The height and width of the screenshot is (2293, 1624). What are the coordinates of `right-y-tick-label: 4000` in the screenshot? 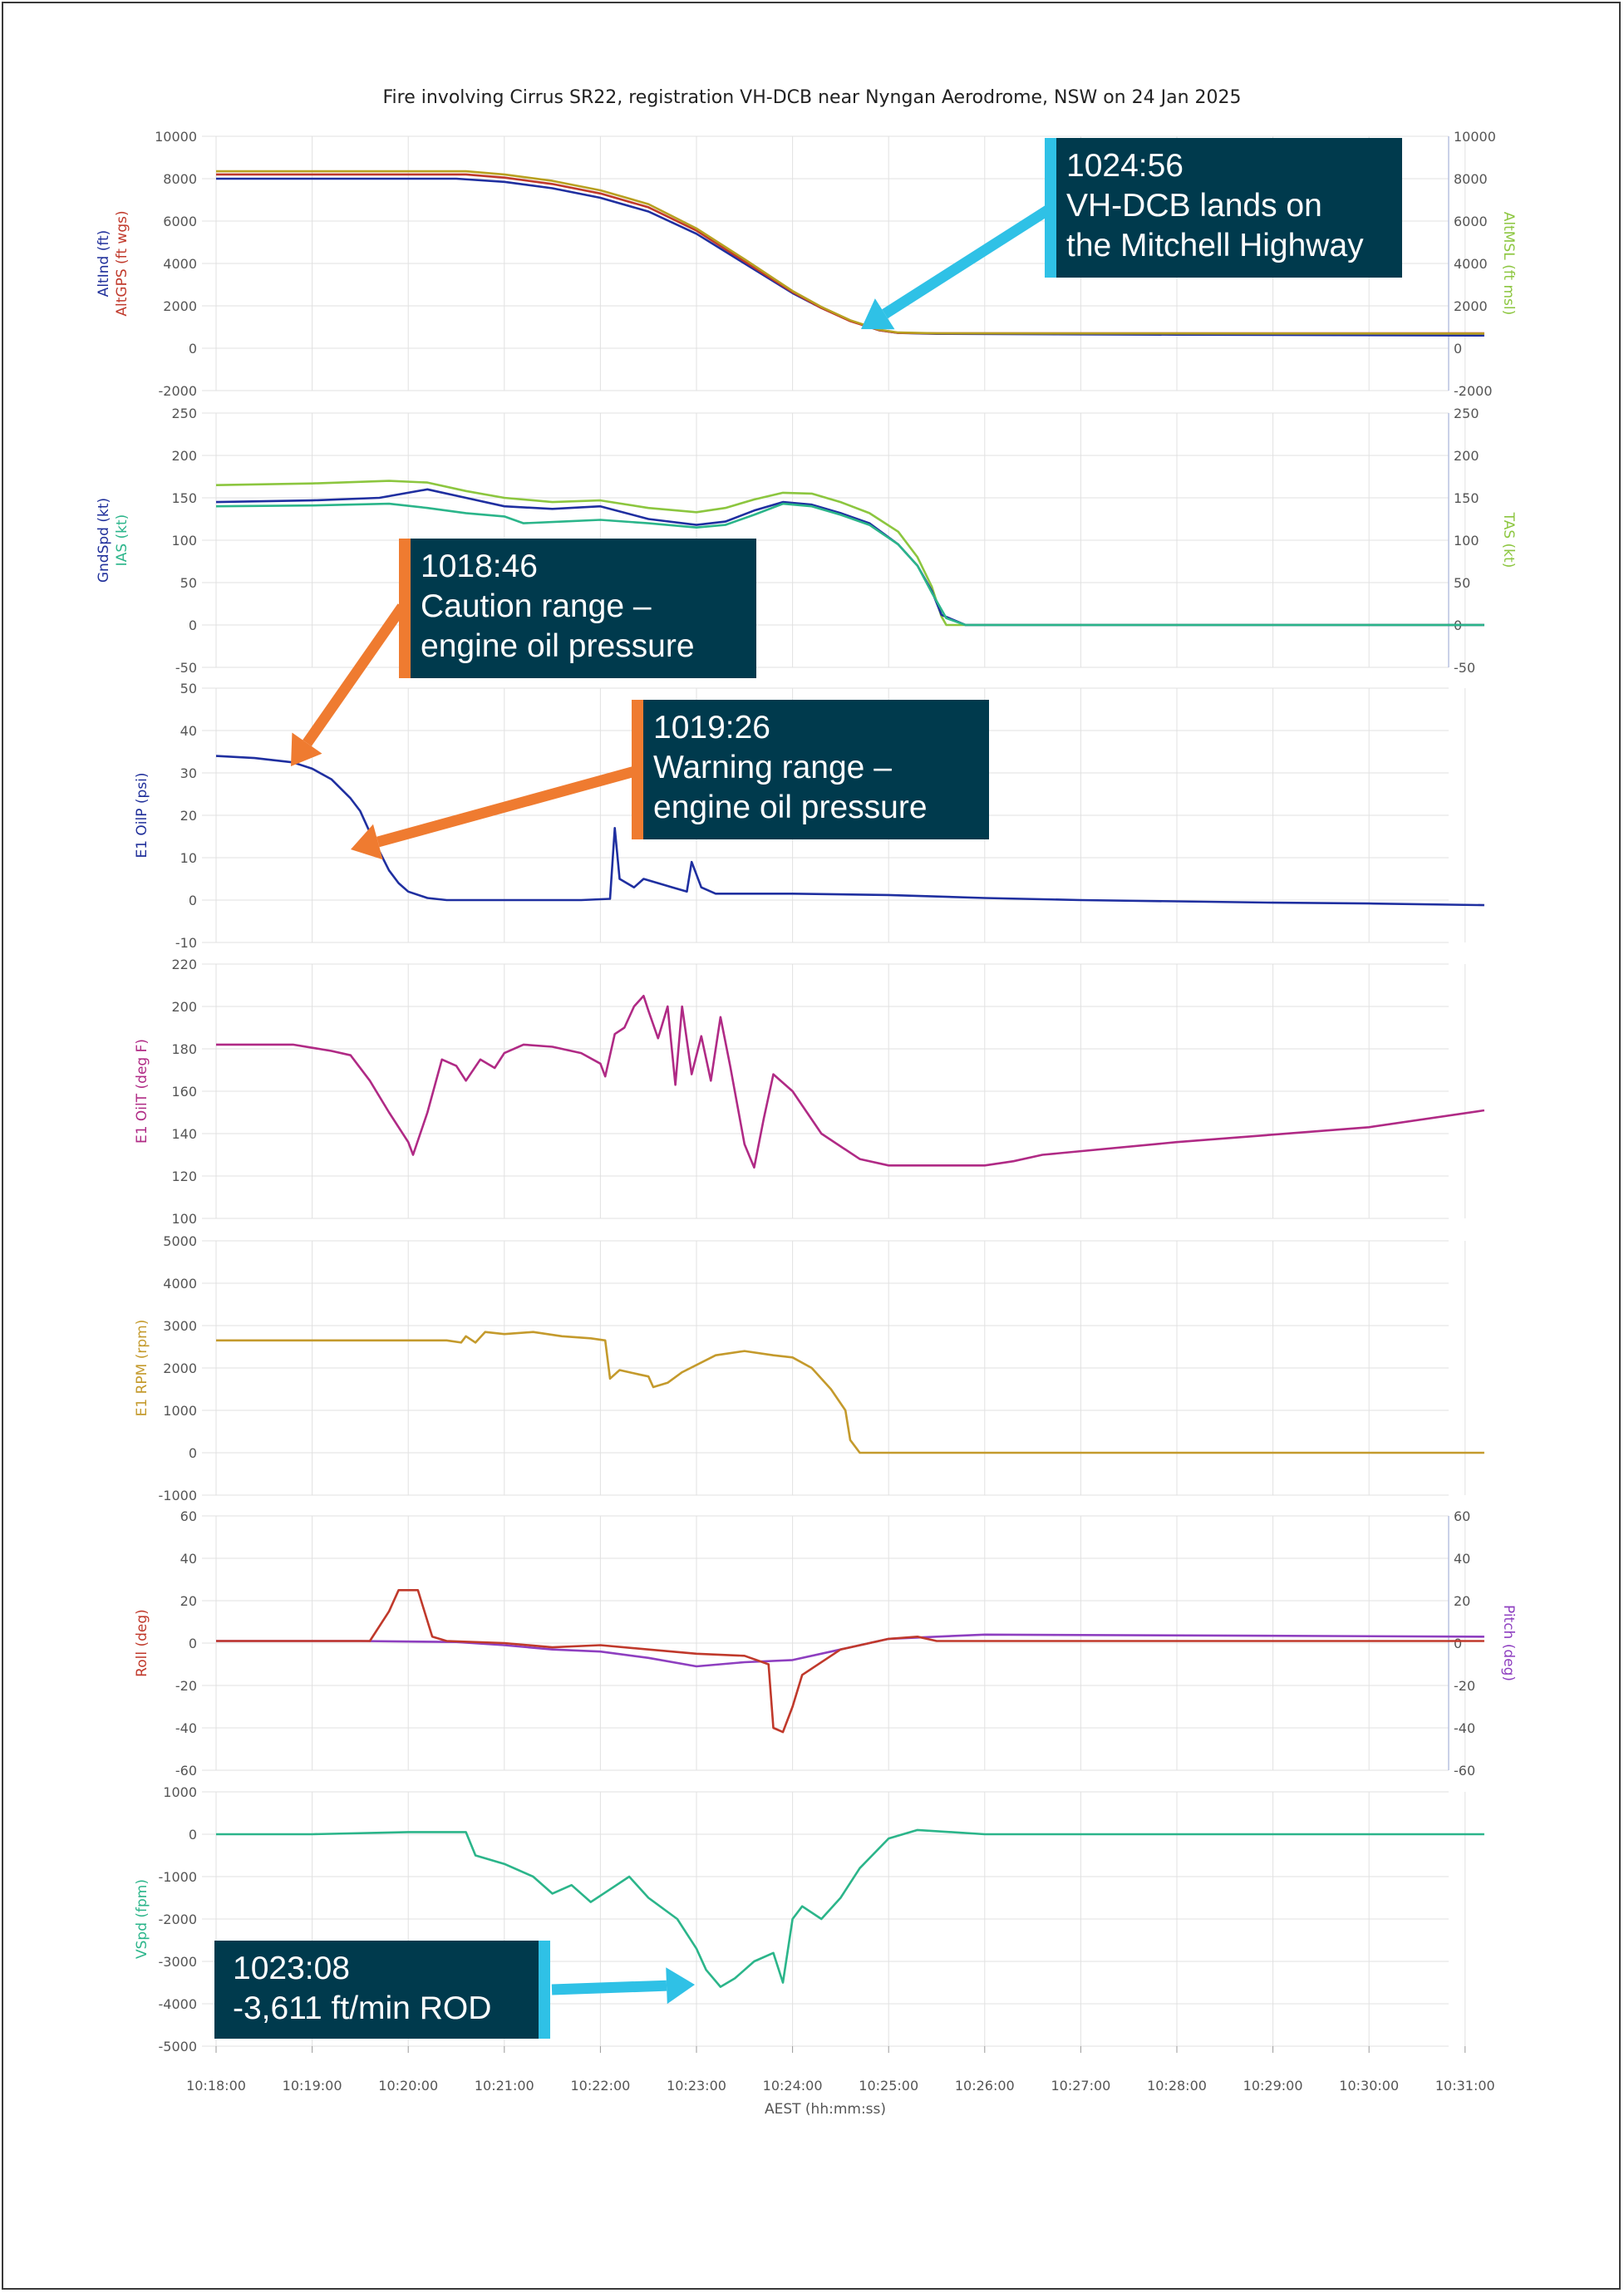 It's located at (1471, 264).